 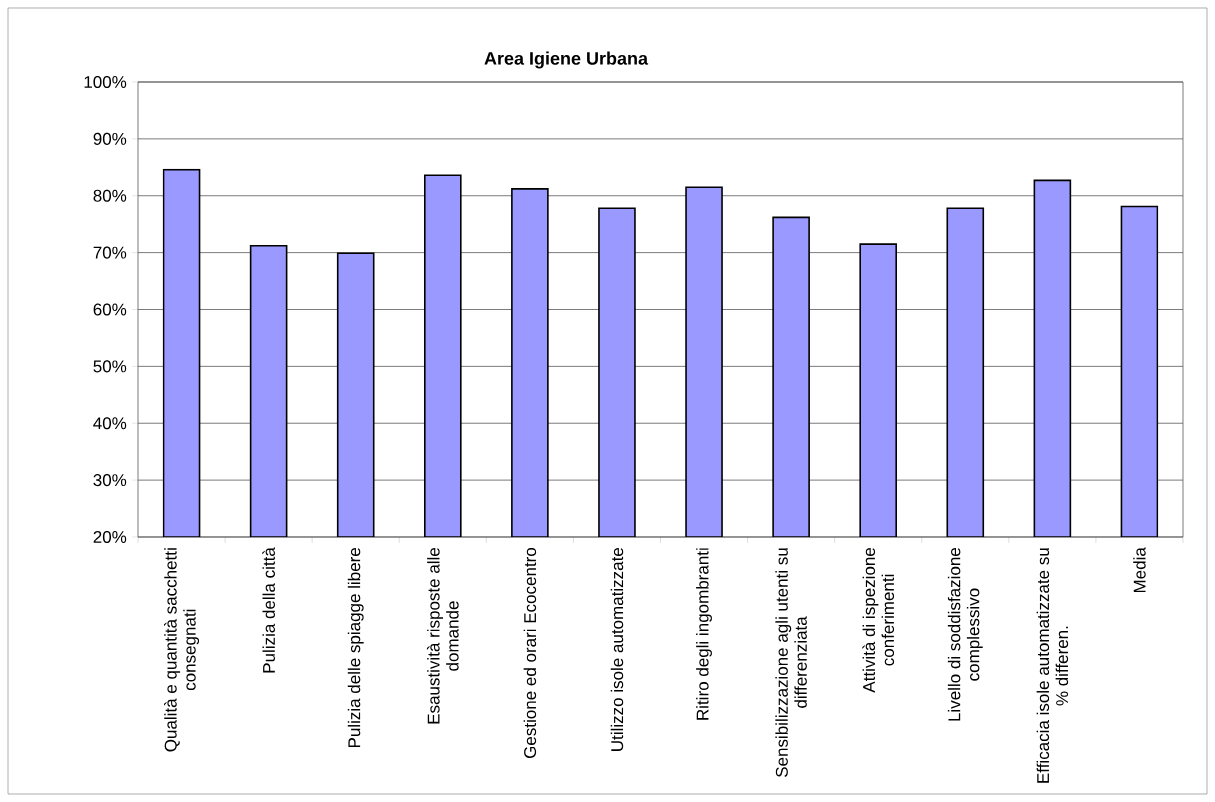 What do you see at coordinates (110, 309) in the screenshot?
I see `y-tick-label: 60%` at bounding box center [110, 309].